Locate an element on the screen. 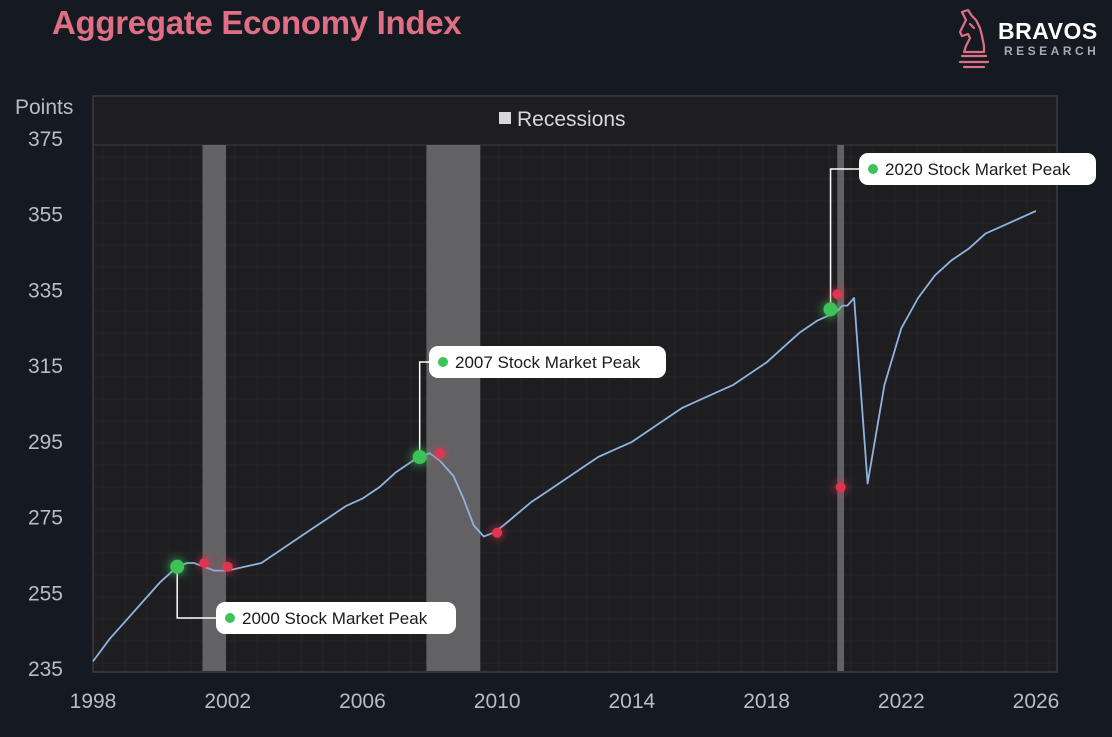 The image size is (1112, 737). x-tick-label: 2010 is located at coordinates (497, 701).